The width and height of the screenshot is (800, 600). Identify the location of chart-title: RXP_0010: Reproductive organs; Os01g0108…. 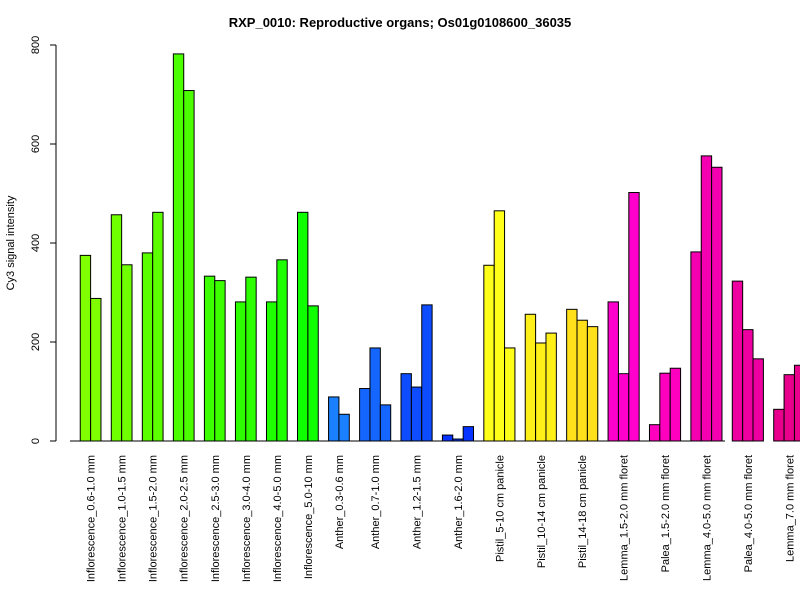
(400, 22).